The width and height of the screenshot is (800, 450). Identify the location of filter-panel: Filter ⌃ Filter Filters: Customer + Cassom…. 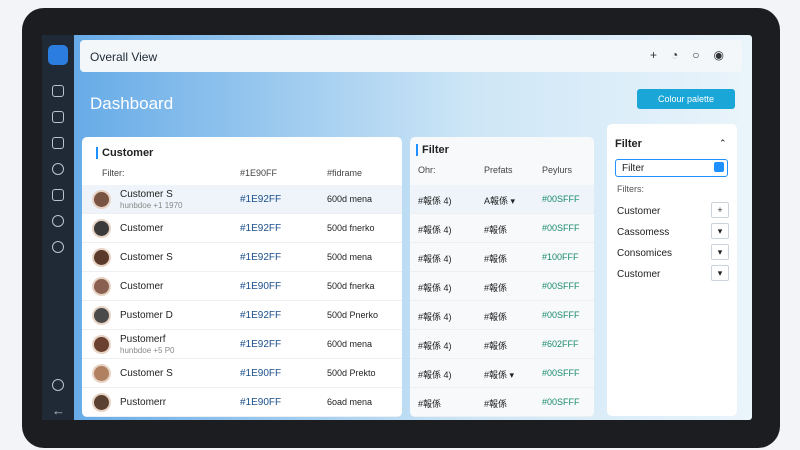
(672, 270).